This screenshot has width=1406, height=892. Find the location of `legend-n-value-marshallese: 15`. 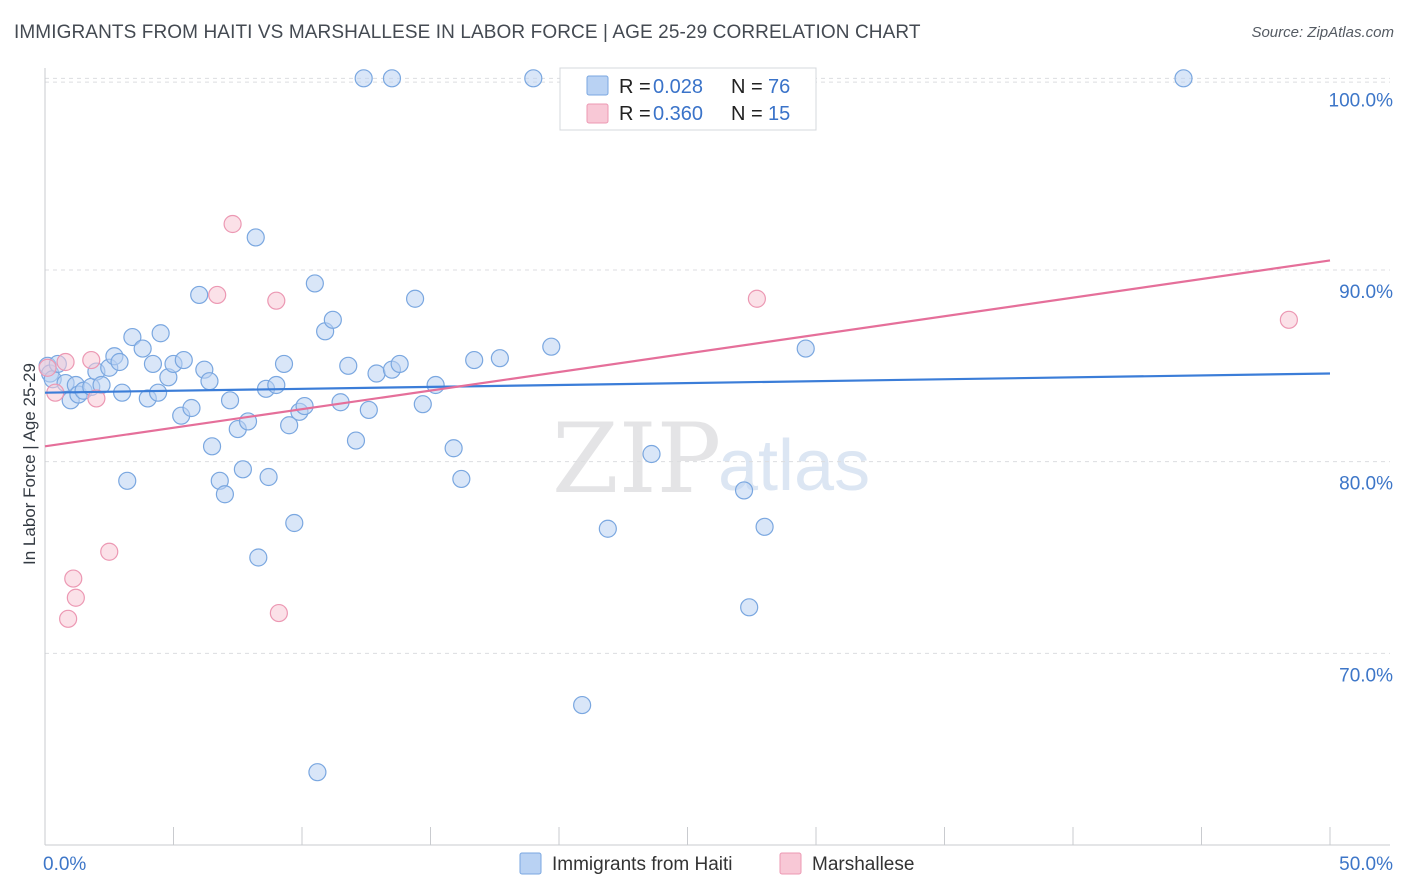

legend-n-value-marshallese: 15 is located at coordinates (779, 114).